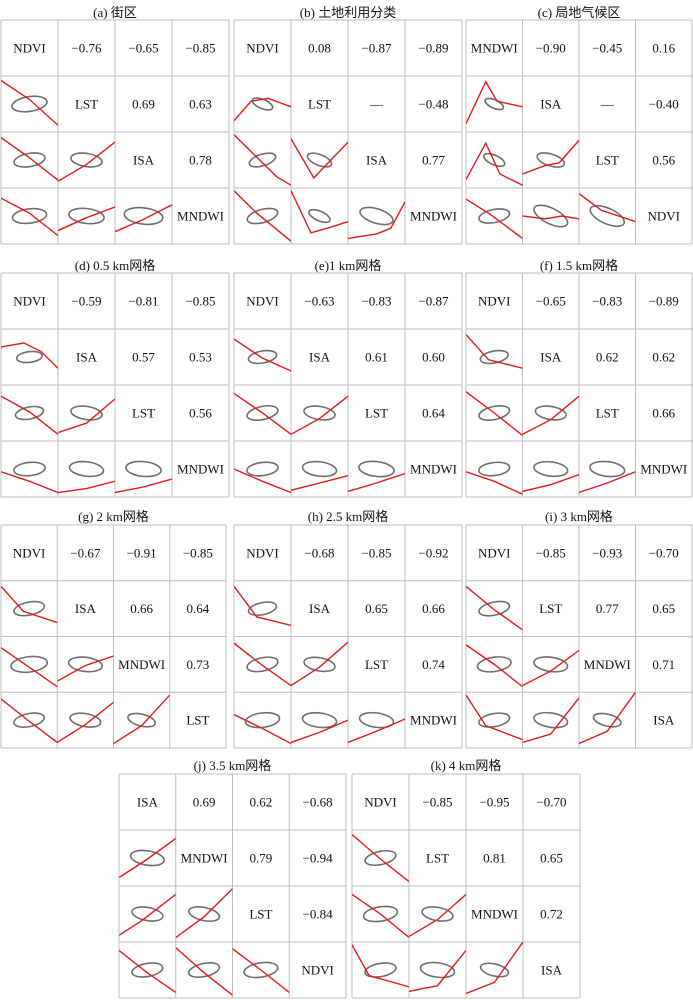 The image size is (693, 1000). I want to click on panel-title: (k) 4 km网格, so click(466, 765).